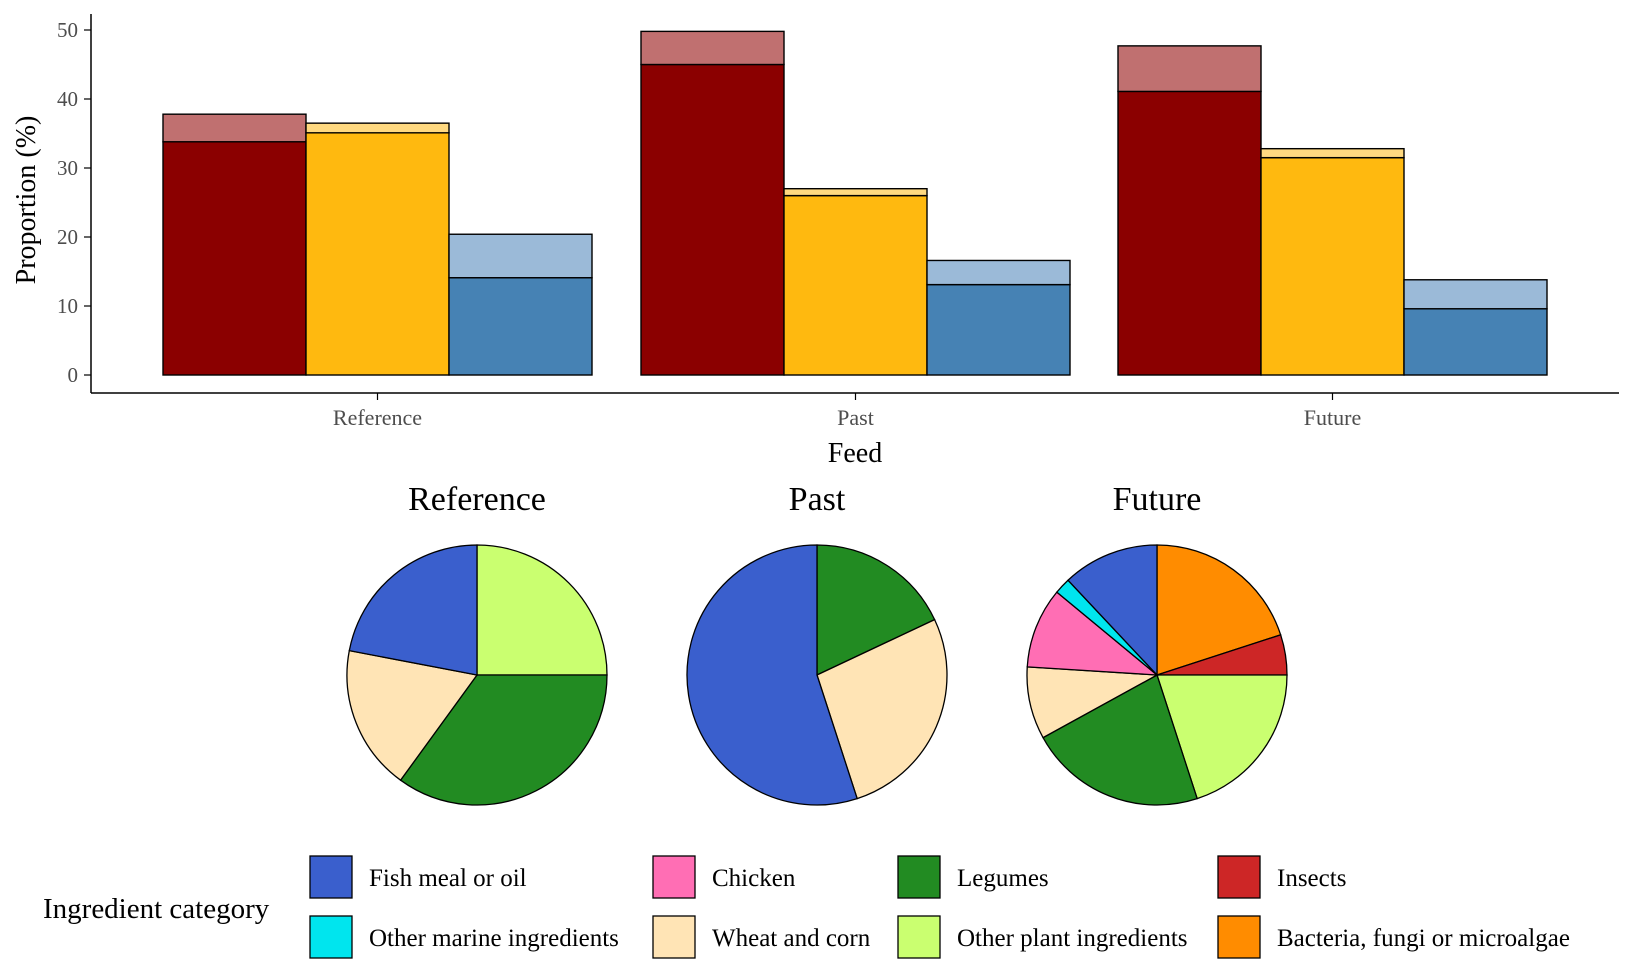 The image size is (1632, 960). What do you see at coordinates (1423, 938) in the screenshot?
I see `legend-label: Bacteria, fungi or microalgae` at bounding box center [1423, 938].